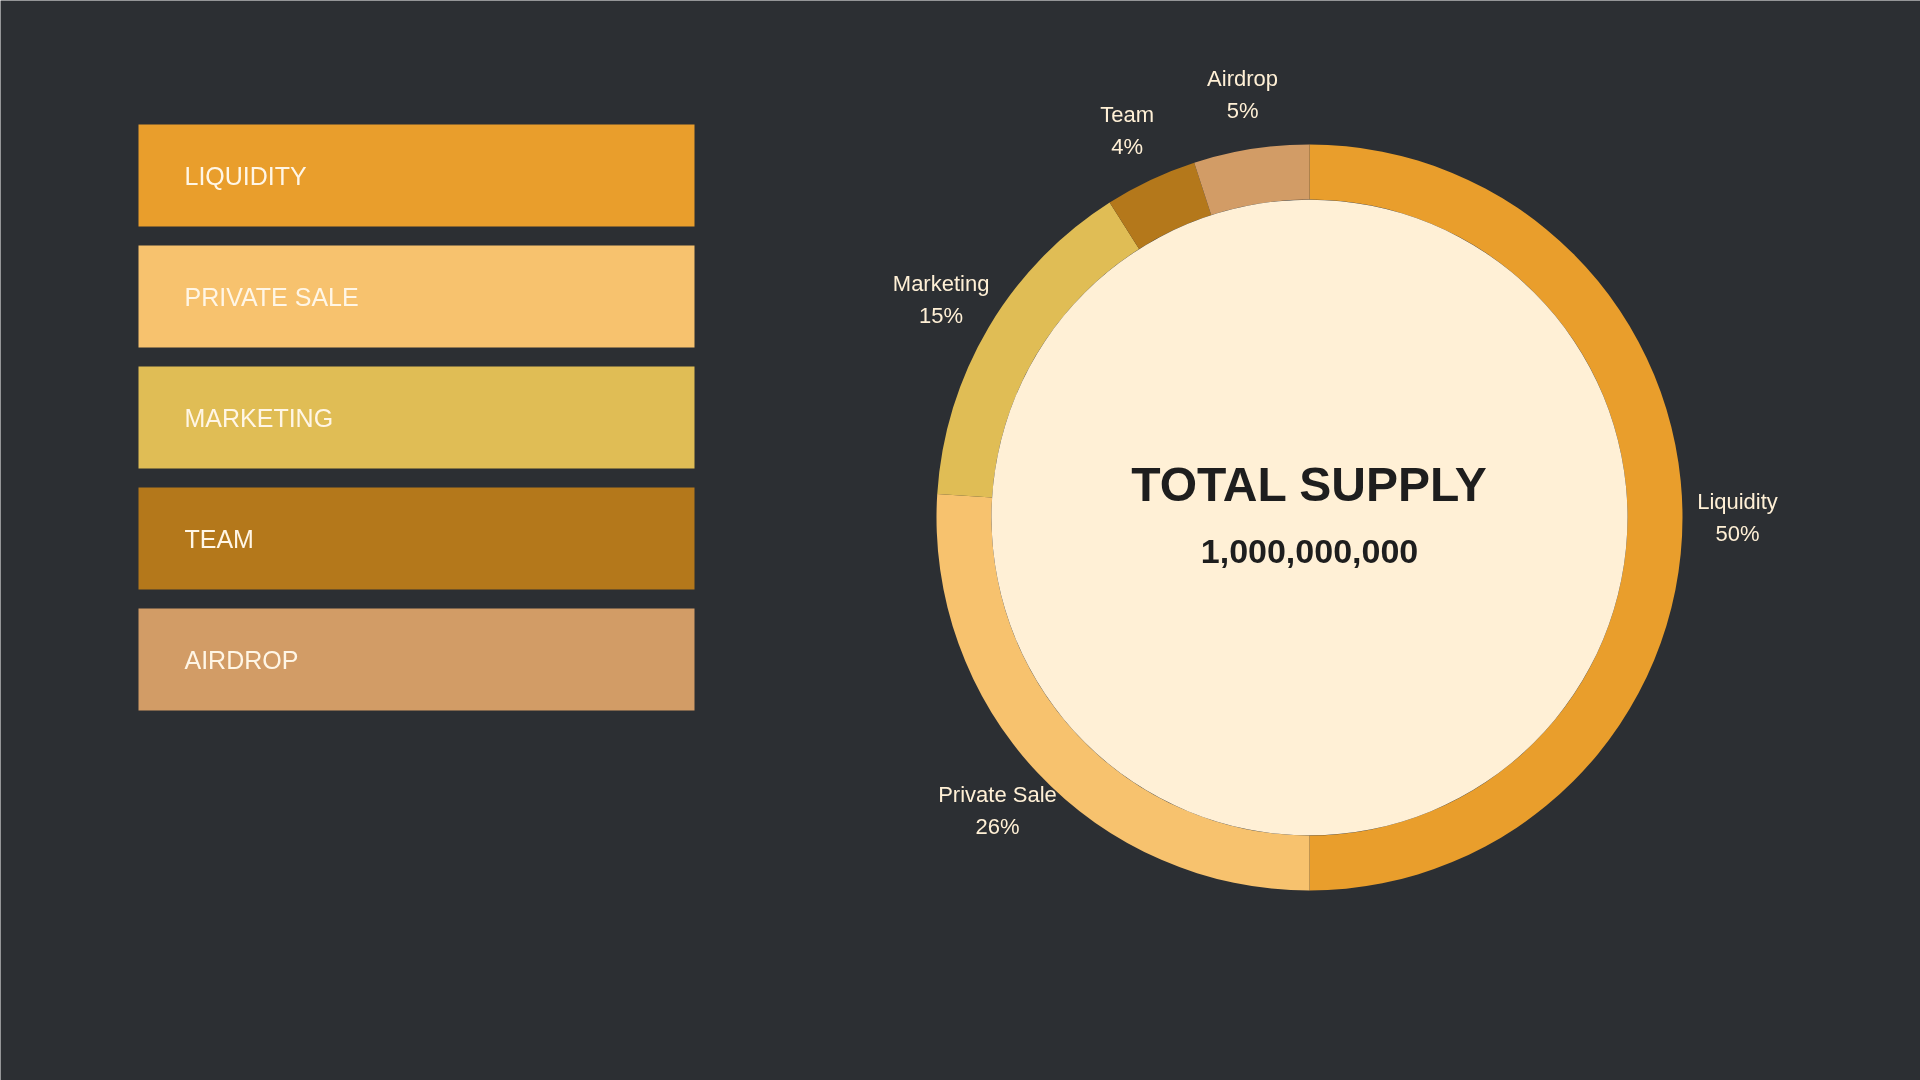 Image resolution: width=1920 pixels, height=1080 pixels. I want to click on slice-label: Private Sale, so click(997, 794).